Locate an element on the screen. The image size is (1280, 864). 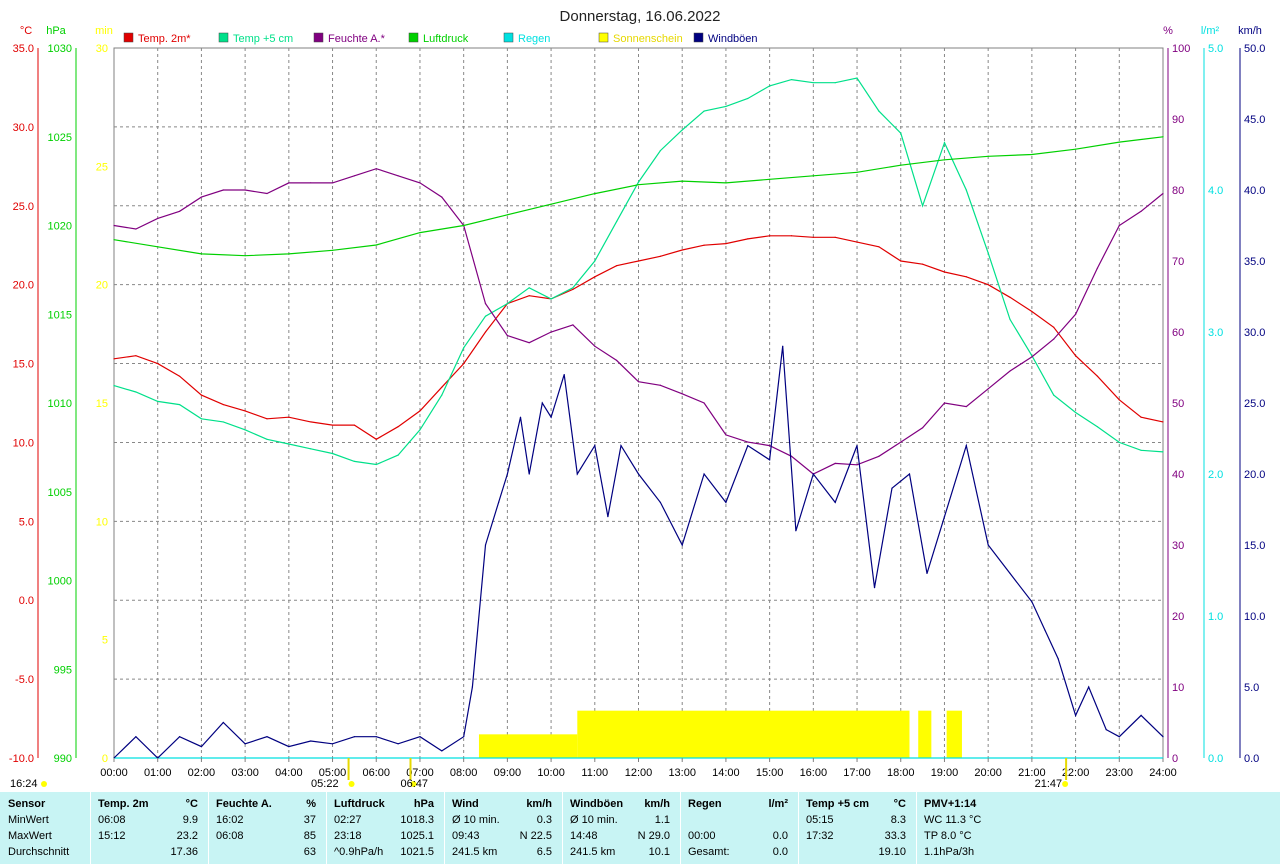
stats-cell: Windböen is located at coordinates (597, 804).